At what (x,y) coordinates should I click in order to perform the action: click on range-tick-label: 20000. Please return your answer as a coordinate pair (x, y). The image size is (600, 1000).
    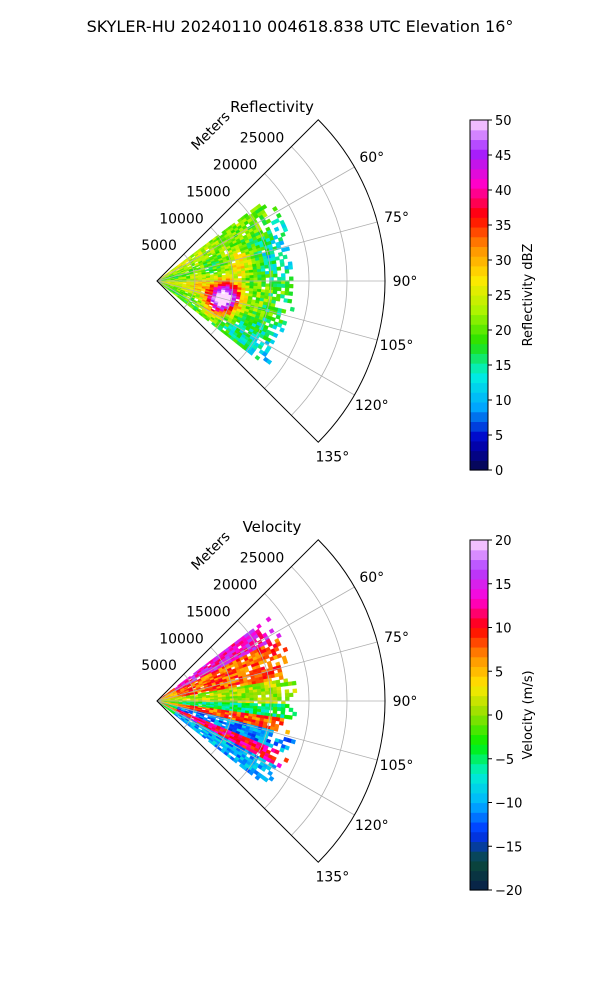
    Looking at the image, I should click on (235, 586).